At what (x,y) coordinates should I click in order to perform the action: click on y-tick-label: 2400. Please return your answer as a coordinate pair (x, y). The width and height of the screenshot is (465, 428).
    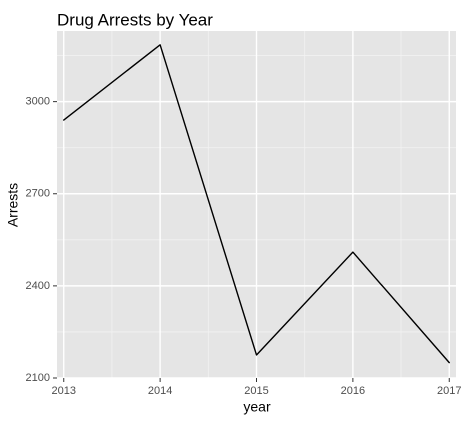
    Looking at the image, I should click on (38, 286).